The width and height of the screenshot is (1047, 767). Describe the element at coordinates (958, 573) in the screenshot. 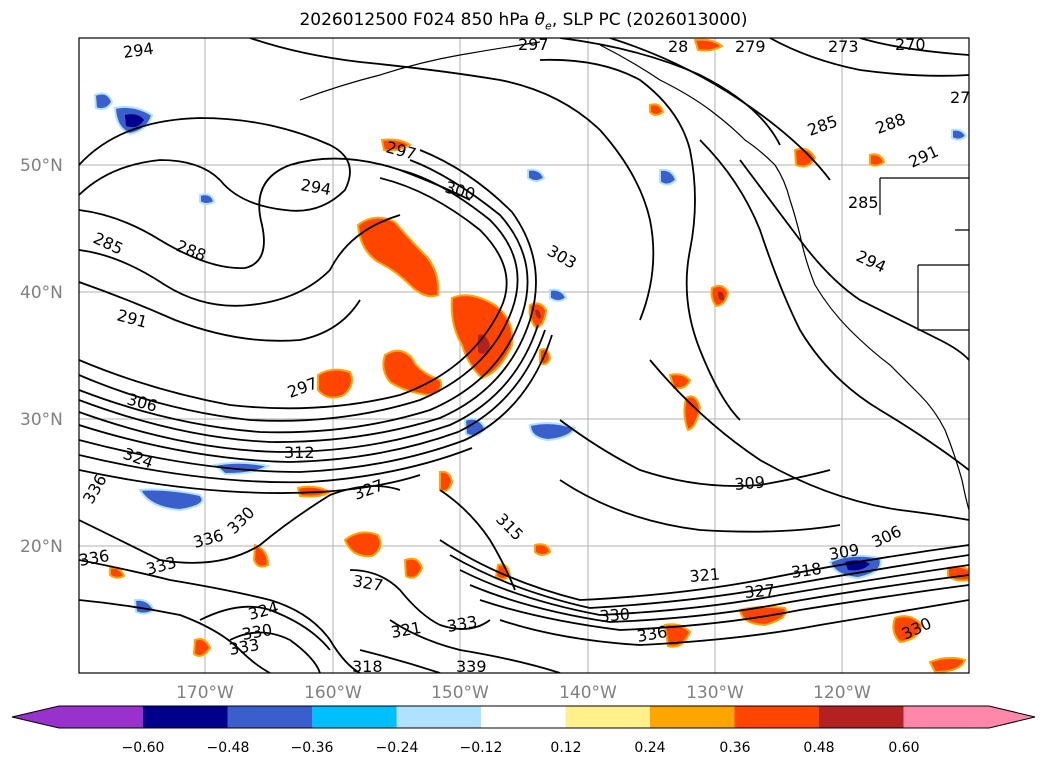

I see `pos-blob-17n-112w` at that location.